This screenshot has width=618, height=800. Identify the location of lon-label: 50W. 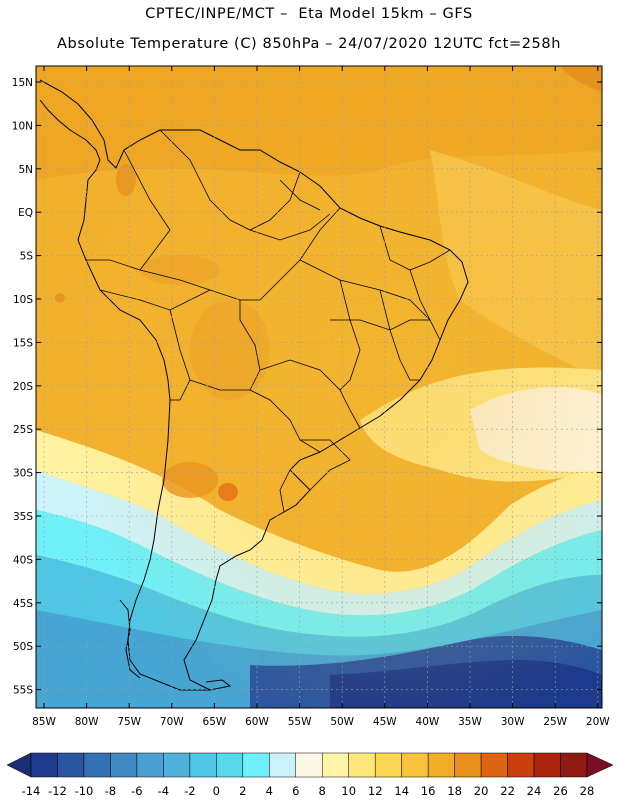
(342, 722).